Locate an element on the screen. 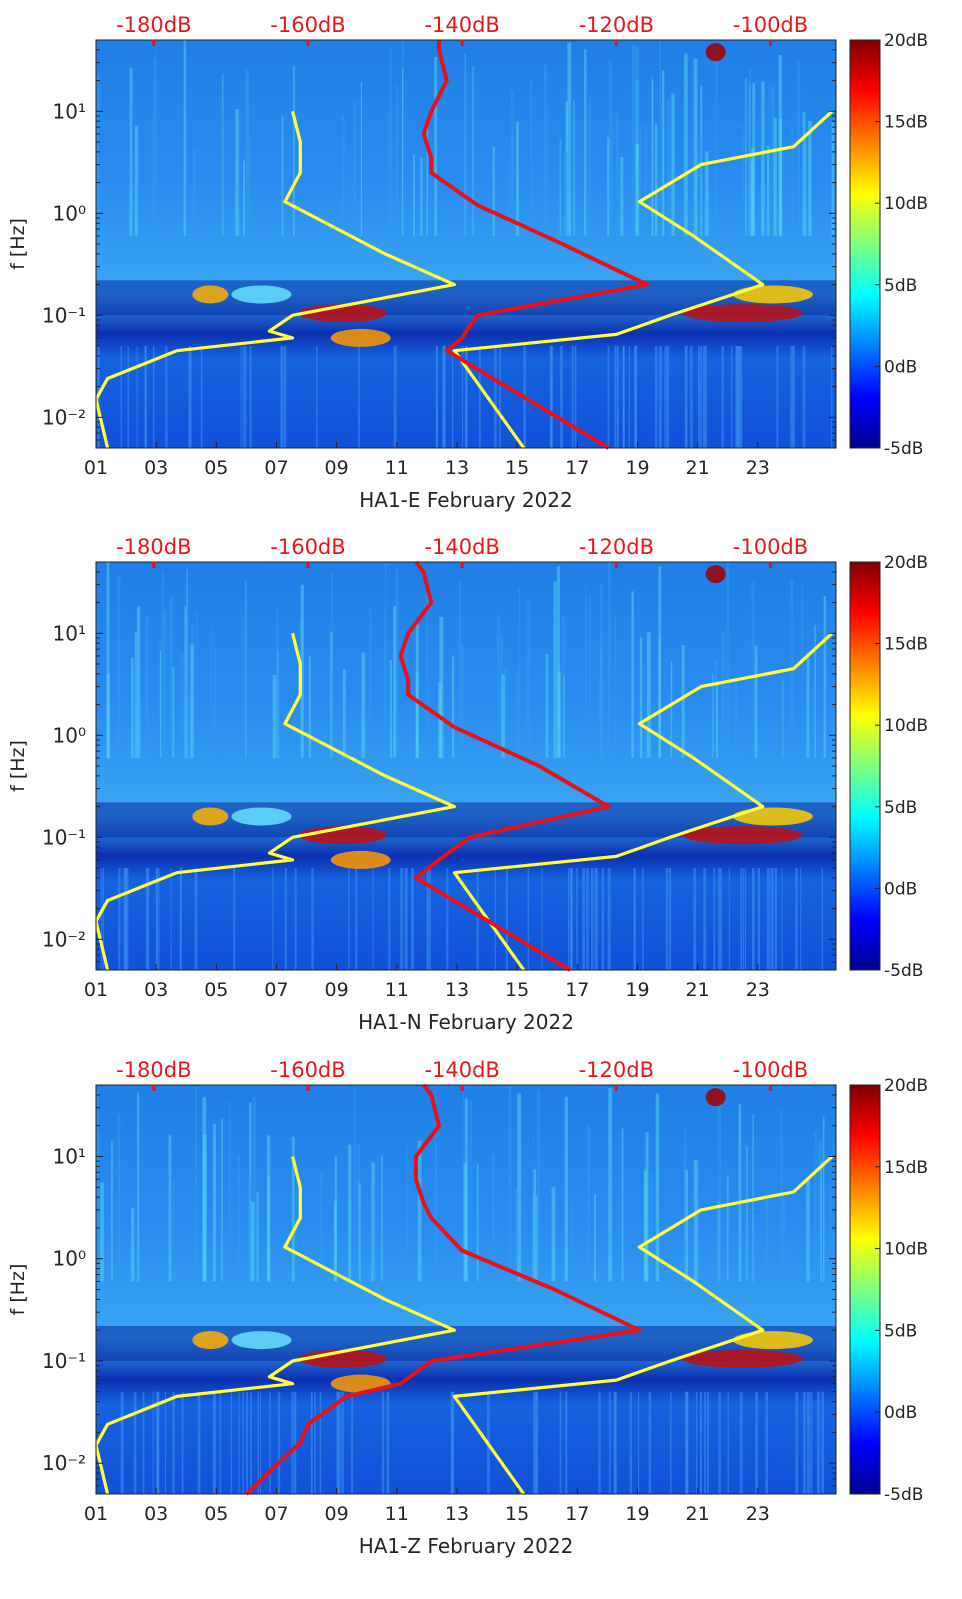 This screenshot has width=962, height=1599. top-axis-label: -140dB is located at coordinates (461, 1070).